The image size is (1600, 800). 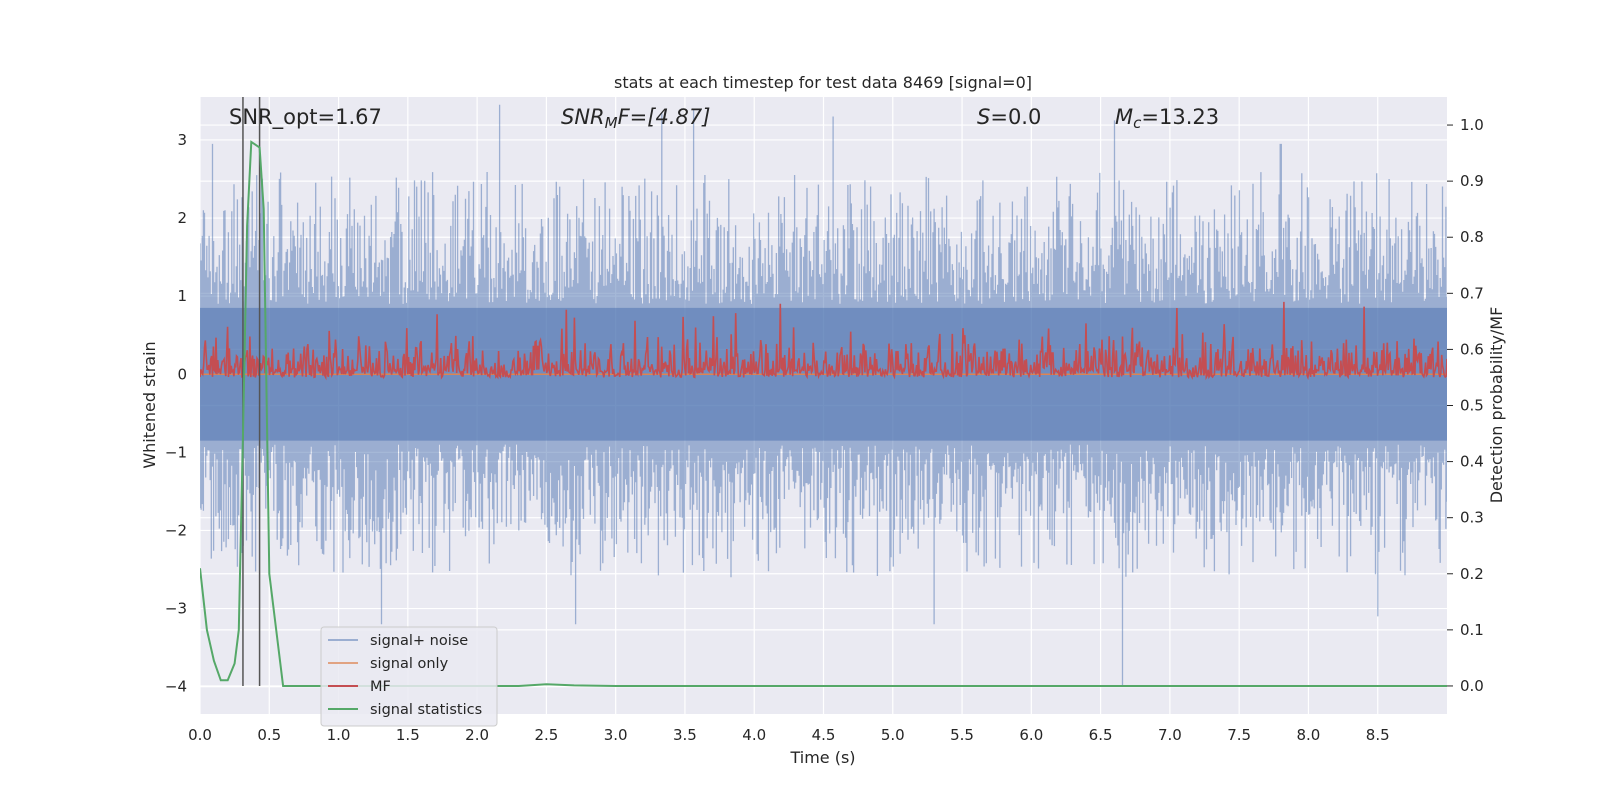 What do you see at coordinates (822, 757) in the screenshot?
I see `x-axis-label: Time (s)` at bounding box center [822, 757].